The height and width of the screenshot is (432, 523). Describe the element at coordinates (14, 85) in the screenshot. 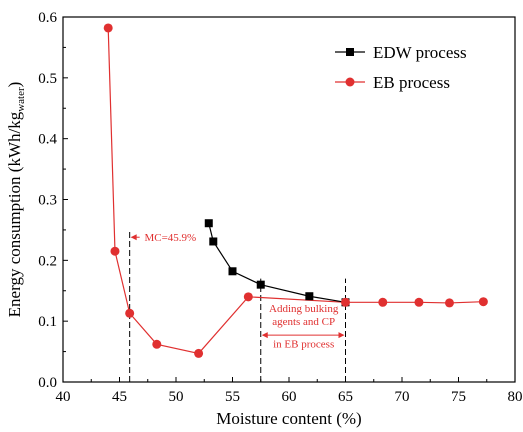

I see `y-axis-label-close: )` at that location.